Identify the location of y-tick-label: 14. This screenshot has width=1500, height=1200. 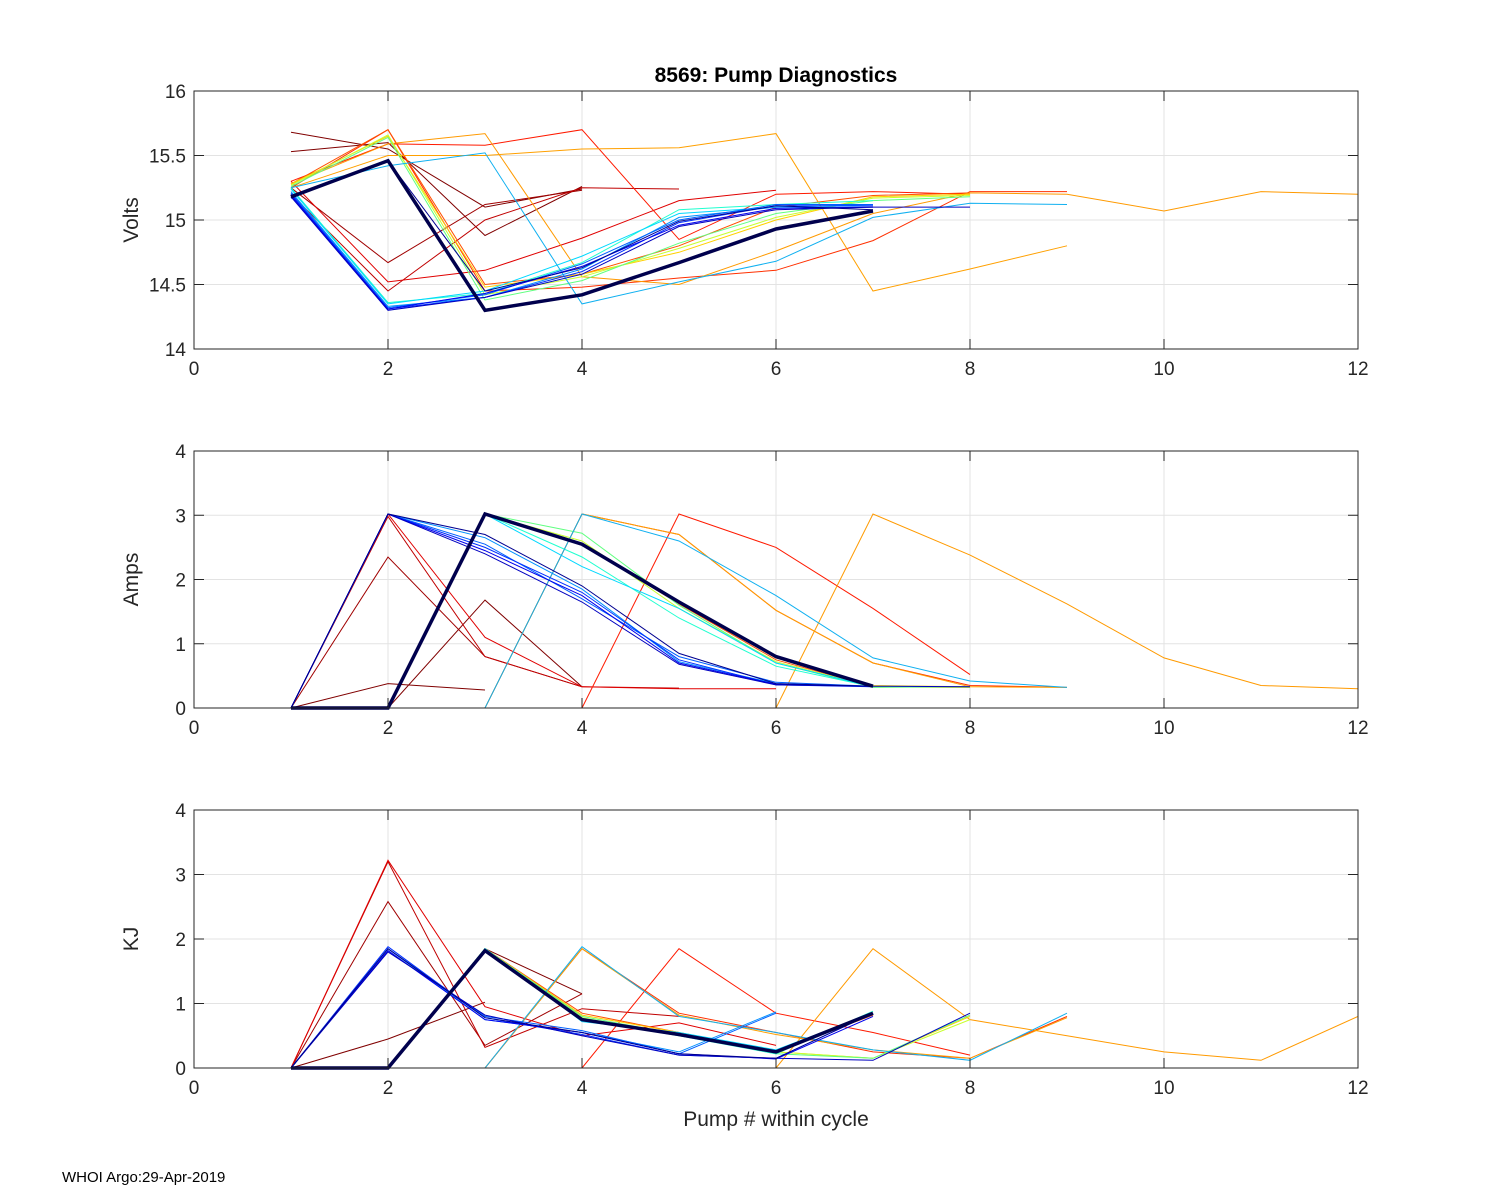
(176, 350).